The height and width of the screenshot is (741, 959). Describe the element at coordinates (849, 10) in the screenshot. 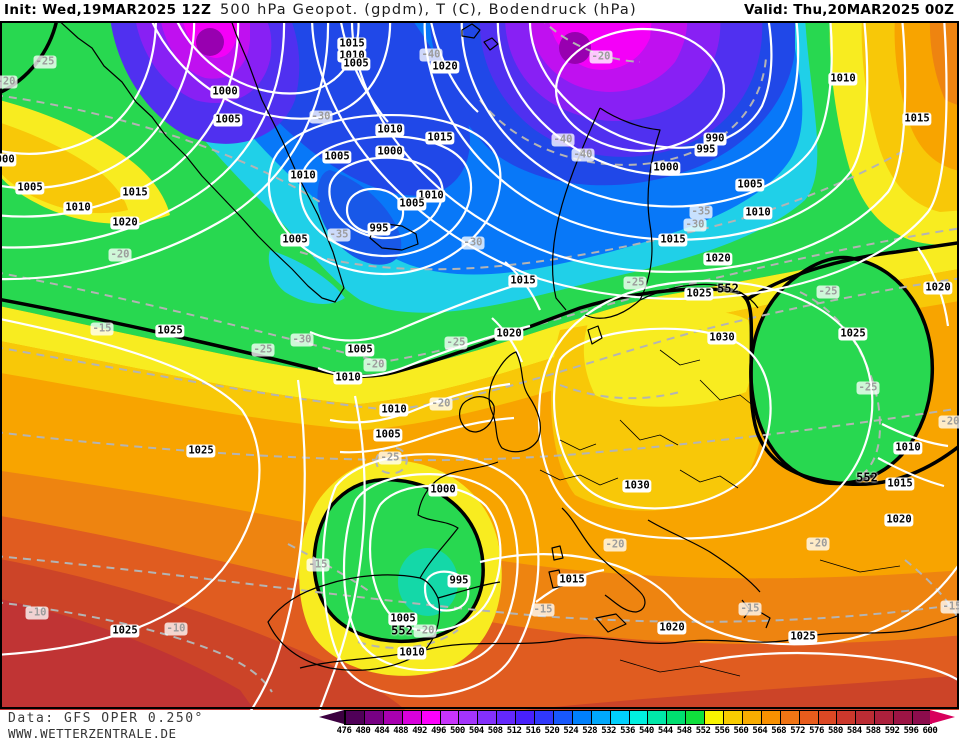

I see `valid-time-label: Valid: Thu,20MAR2025 00Z` at that location.